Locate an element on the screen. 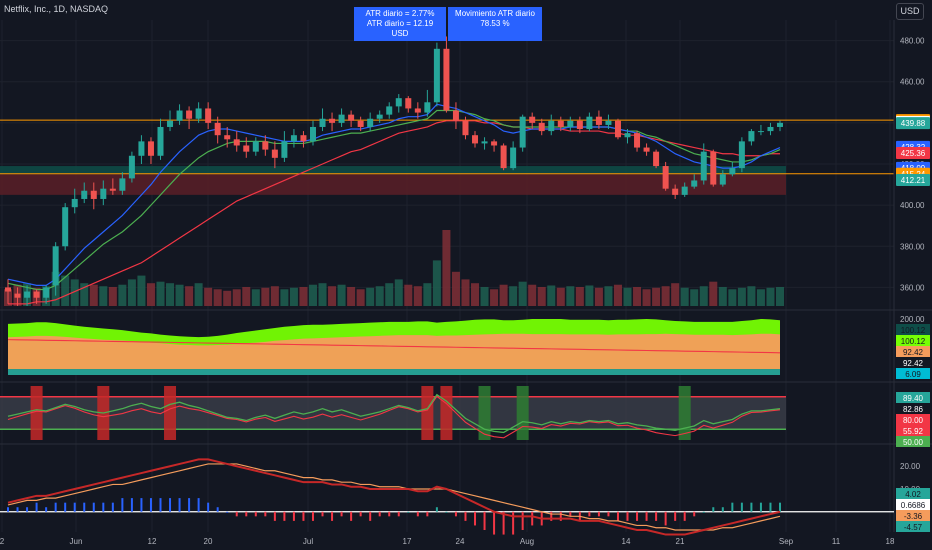  ind3-label: -3.36 is located at coordinates (913, 516).